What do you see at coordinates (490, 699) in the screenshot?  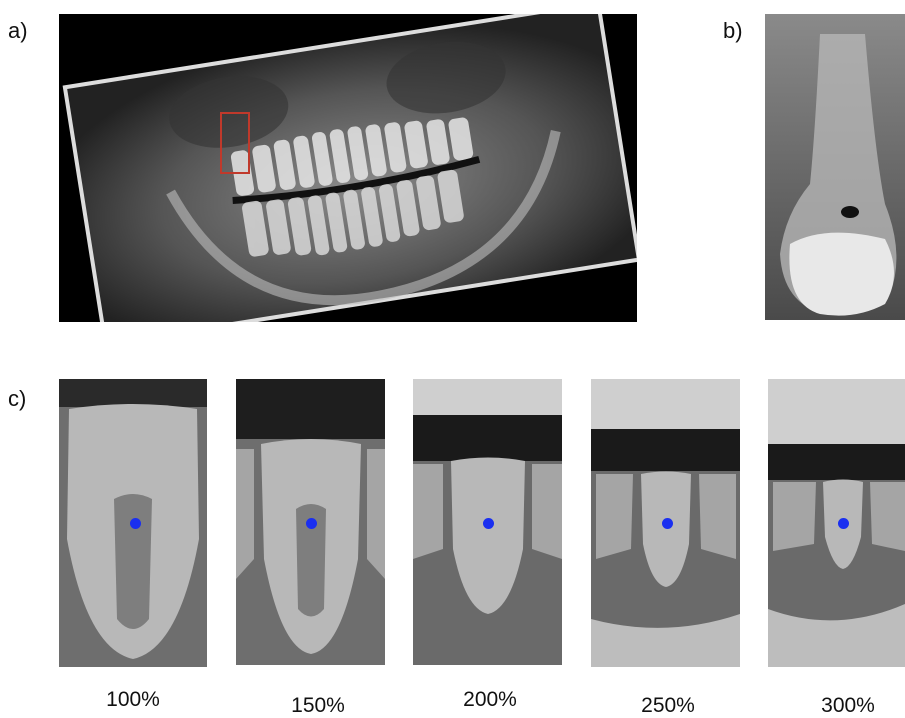 I see `zoom-label-200: 200%` at bounding box center [490, 699].